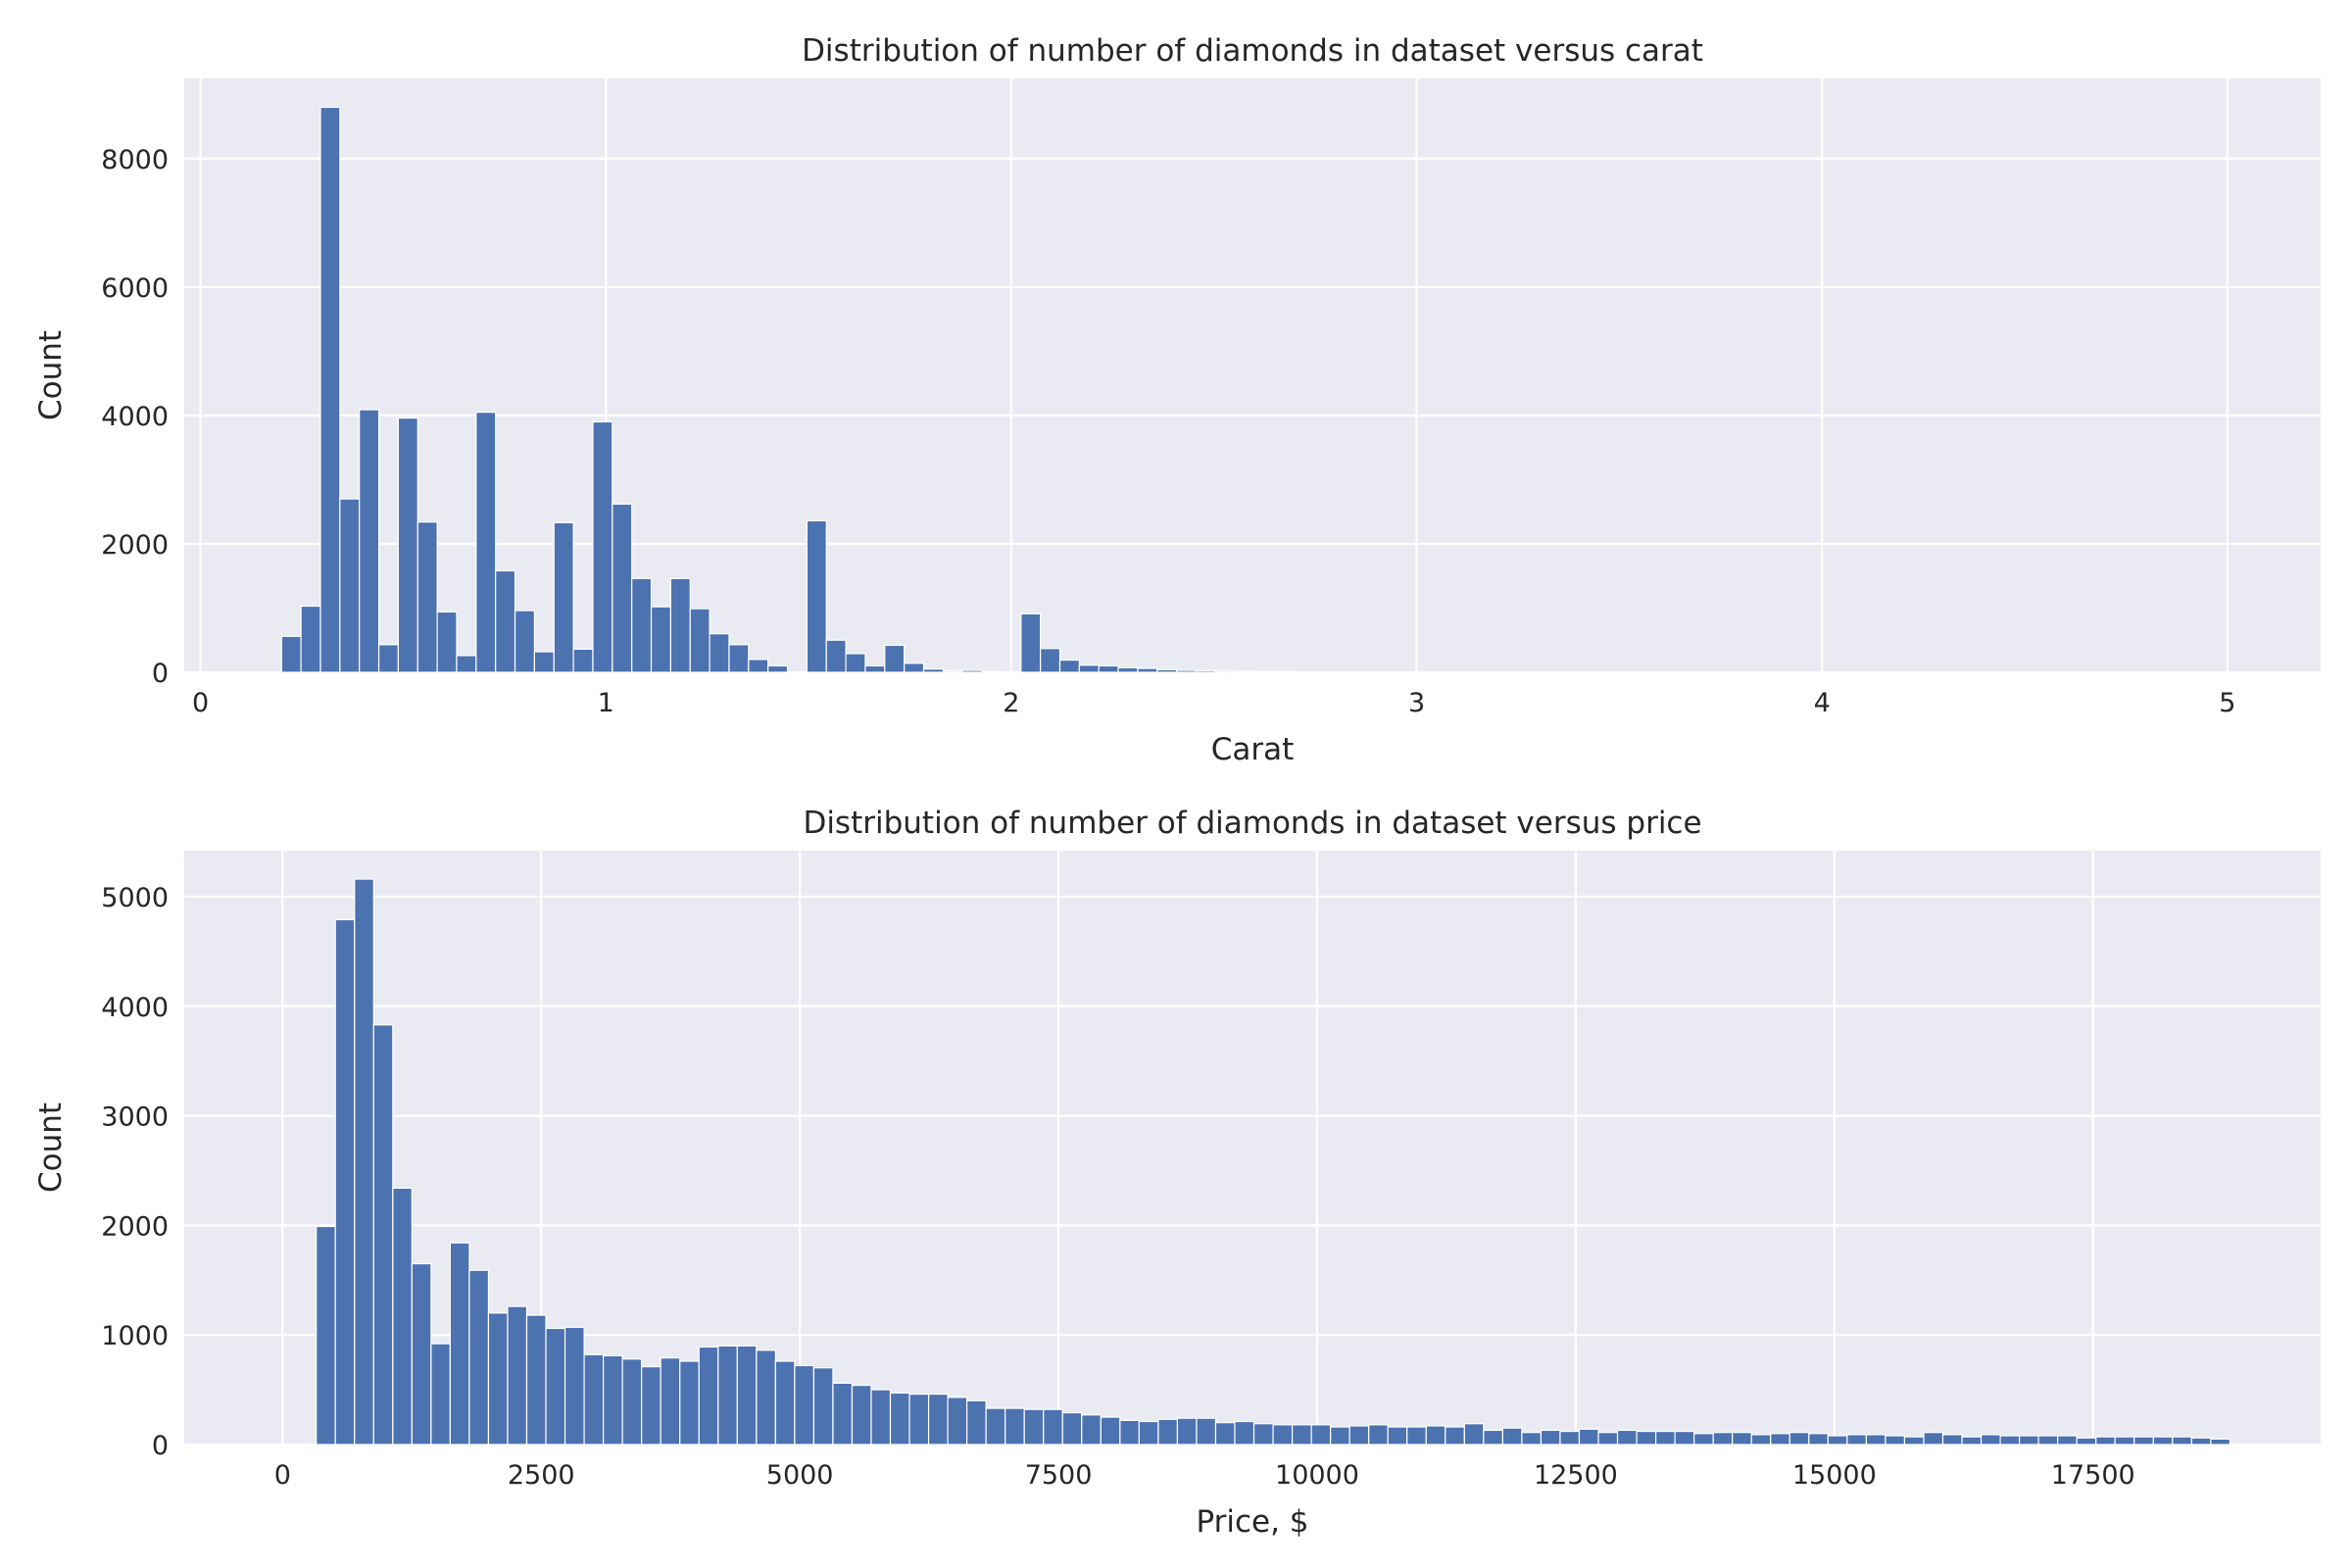 The height and width of the screenshot is (1568, 2352). Describe the element at coordinates (1834, 1475) in the screenshot. I see `x-tick-label: 15000` at that location.